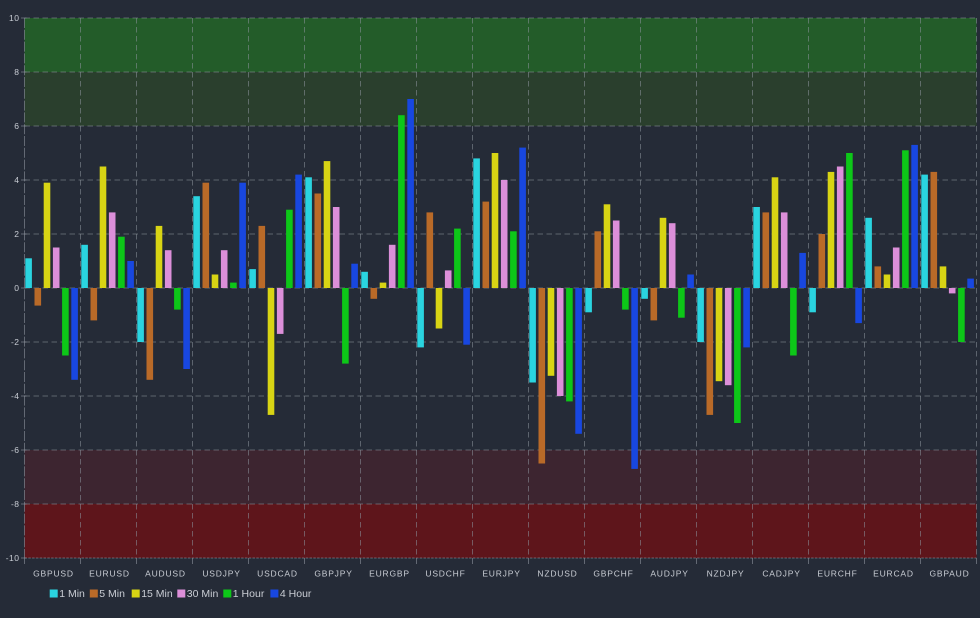  I want to click on svg-text: NZDJPY, so click(726, 574).